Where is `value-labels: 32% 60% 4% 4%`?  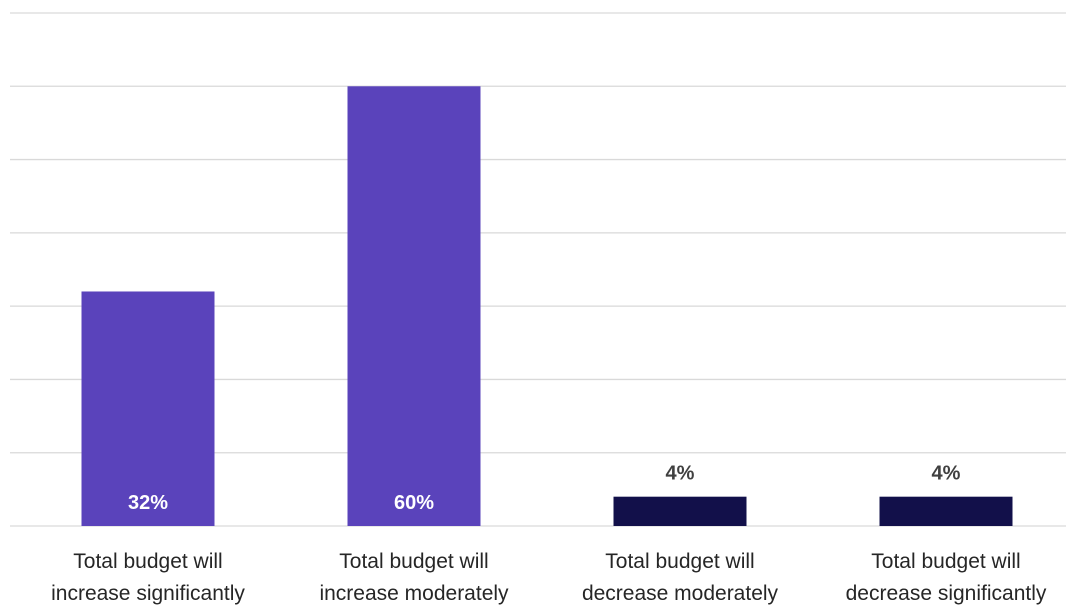
value-labels: 32% 60% 4% 4% is located at coordinates (544, 488).